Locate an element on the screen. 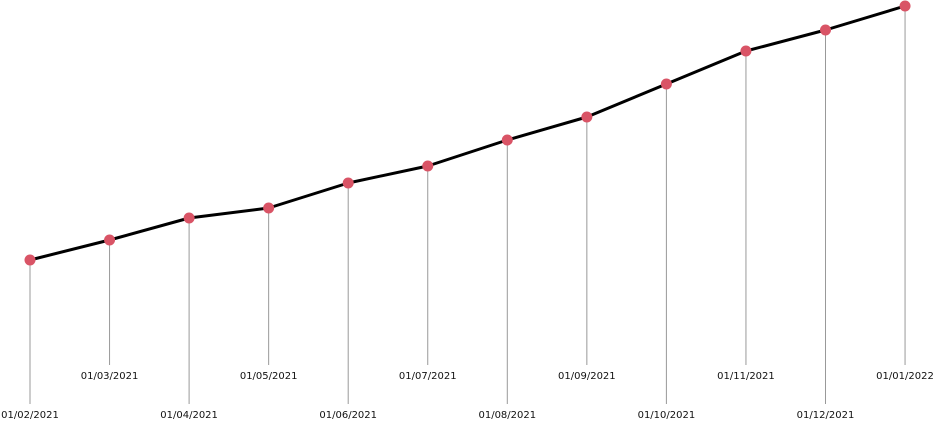 The image size is (935, 424). x-tick-label: 01/08/2021 is located at coordinates (507, 415).